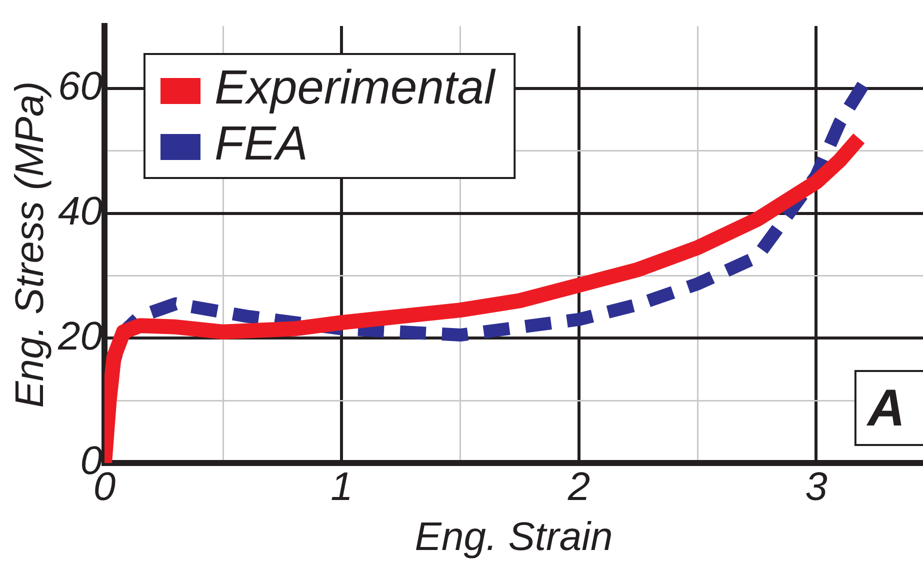 This screenshot has height=567, width=923. I want to click on legend-label: FEA, so click(261, 143).